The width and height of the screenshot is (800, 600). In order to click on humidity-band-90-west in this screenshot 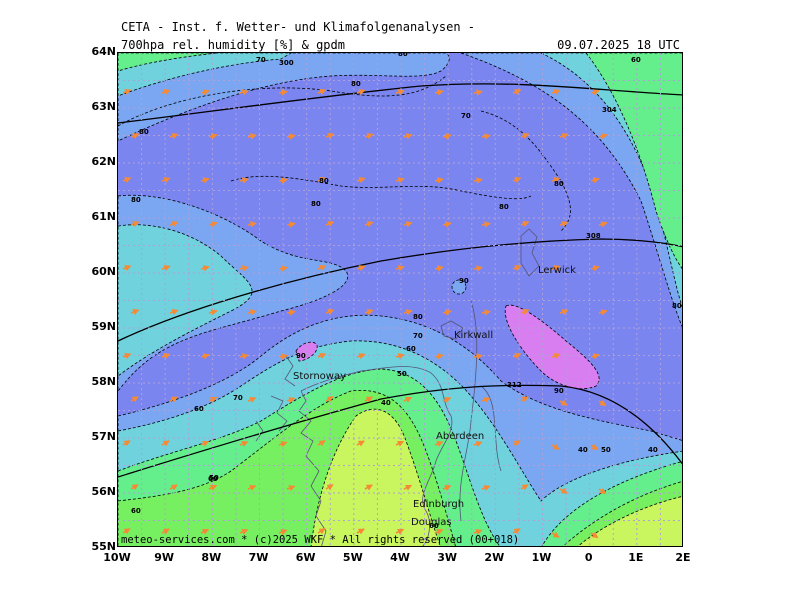, I will do `click(306, 351)`.